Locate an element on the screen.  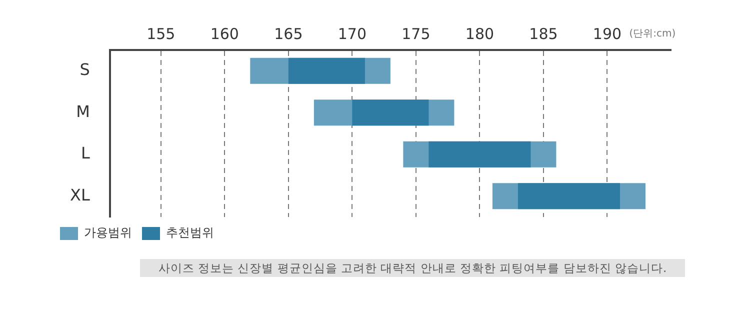
y-tick-label: S is located at coordinates (85, 70).